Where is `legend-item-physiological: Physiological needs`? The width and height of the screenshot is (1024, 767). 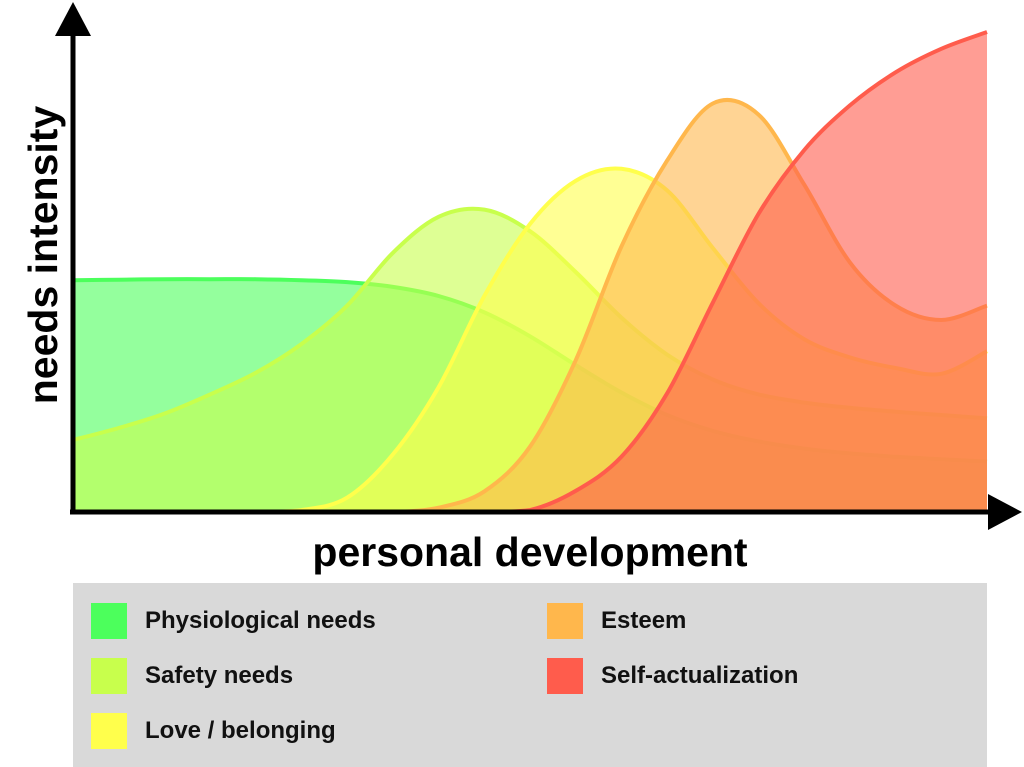
legend-item-physiological: Physiological needs is located at coordinates (233, 621).